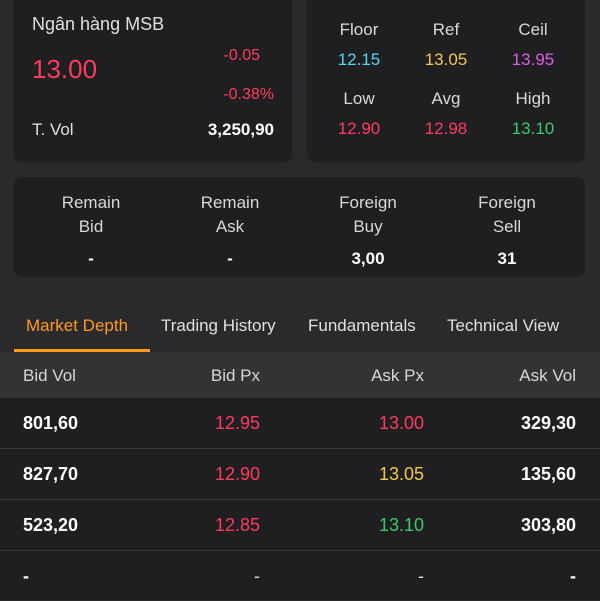 This screenshot has width=600, height=601. I want to click on remain-bid-stat: Remain Bid -, so click(91, 231).